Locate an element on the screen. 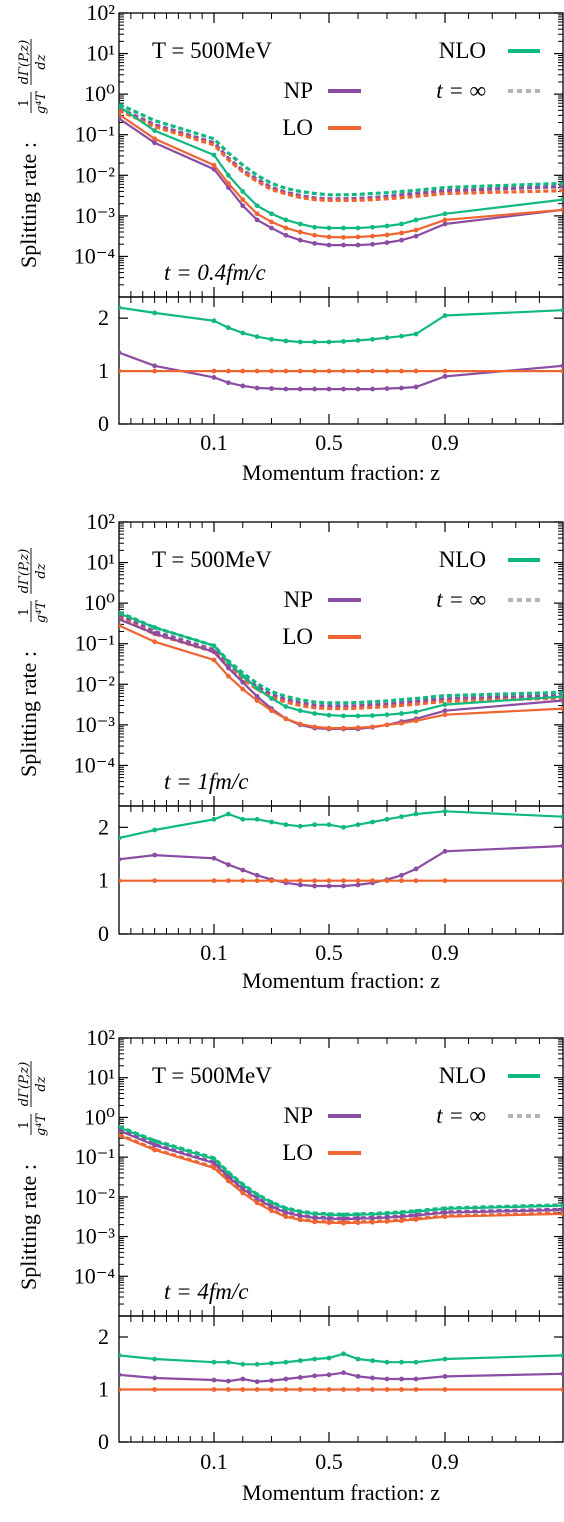 The image size is (564, 1522). ratio-plot-frame is located at coordinates (341, 360).